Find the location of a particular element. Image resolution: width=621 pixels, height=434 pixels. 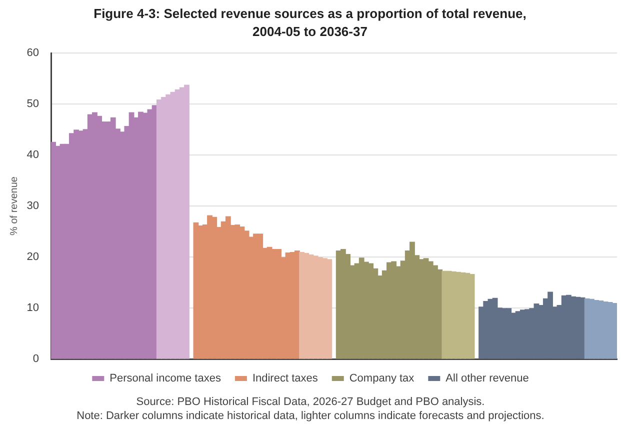

chart-title: Figure 4-3: Selected revenue sources as a proportion of total revenue, 2004-05 to 2036-37 is located at coordinates (310, 23).